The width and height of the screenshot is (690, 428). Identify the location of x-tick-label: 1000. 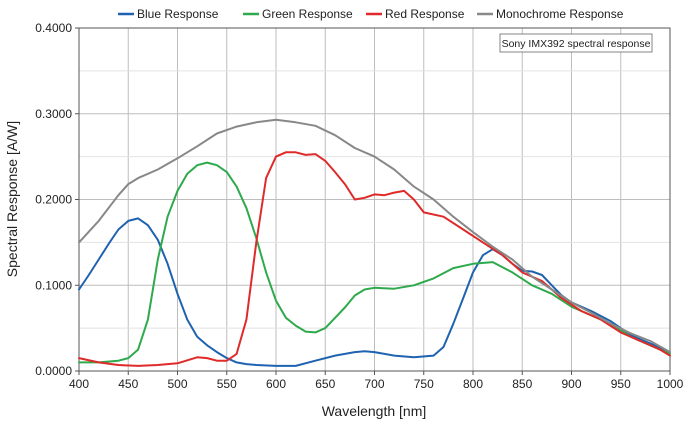
(670, 384).